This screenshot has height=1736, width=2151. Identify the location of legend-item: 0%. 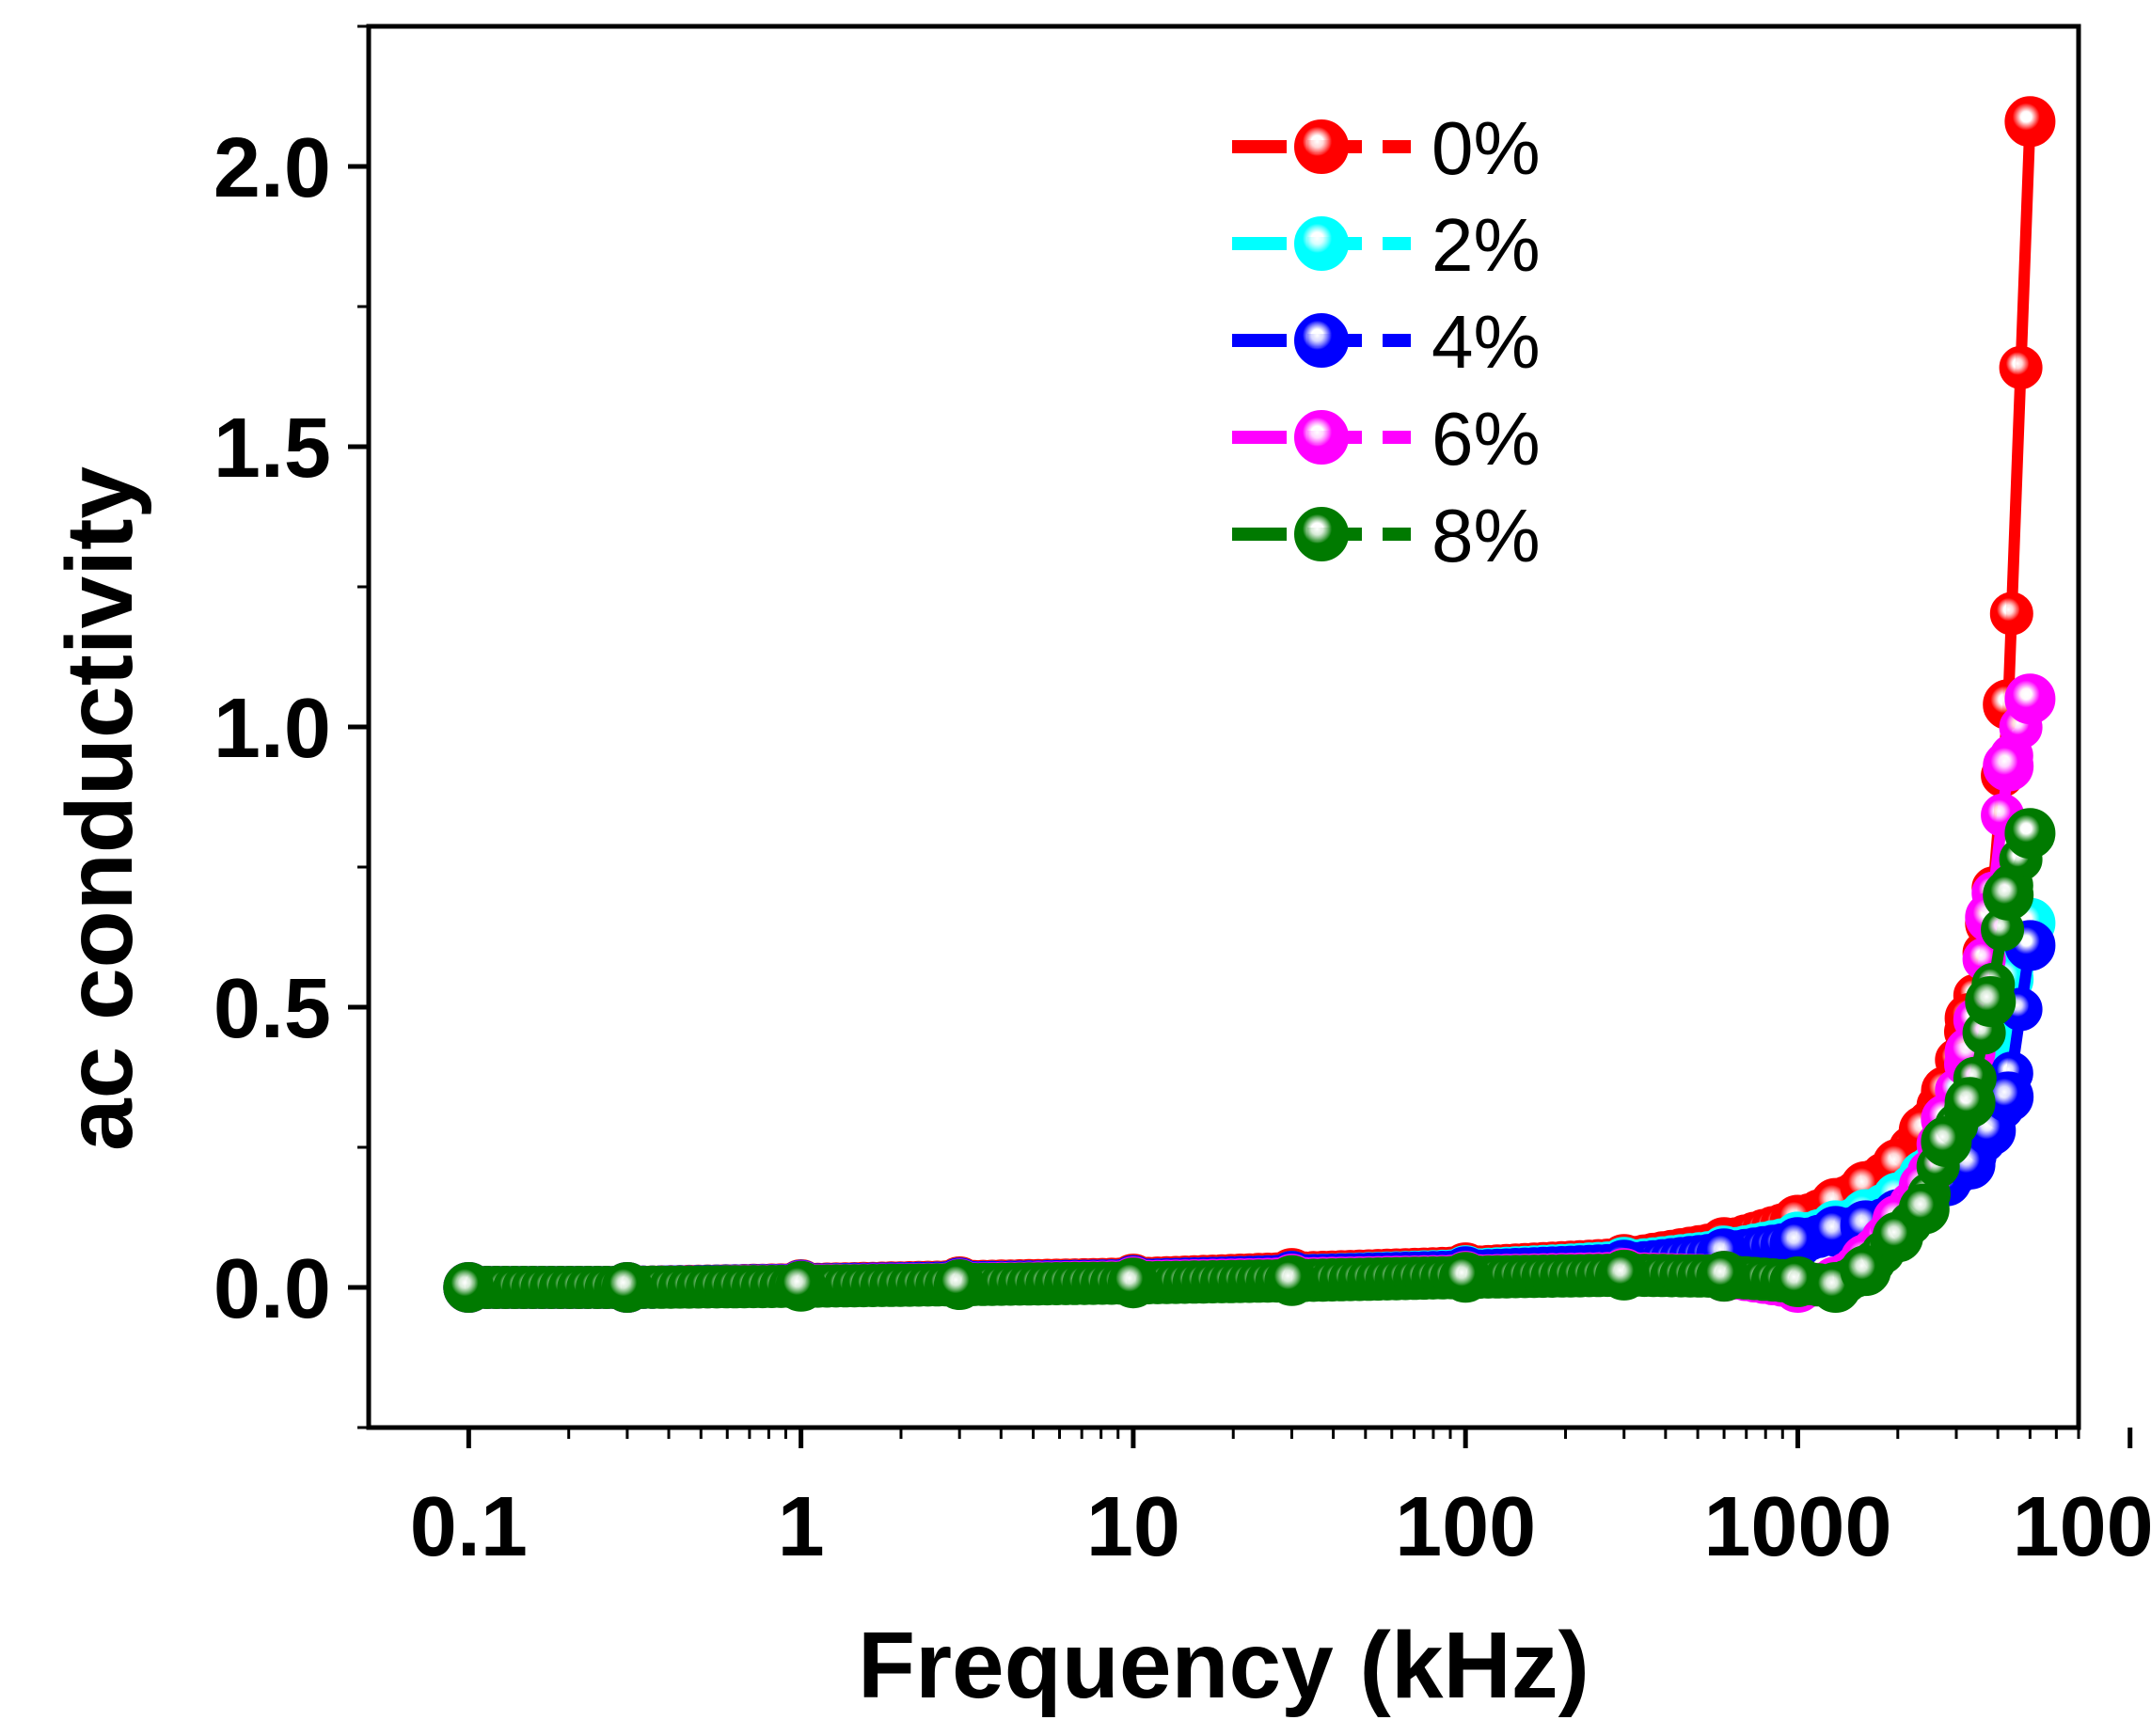
(1386, 148).